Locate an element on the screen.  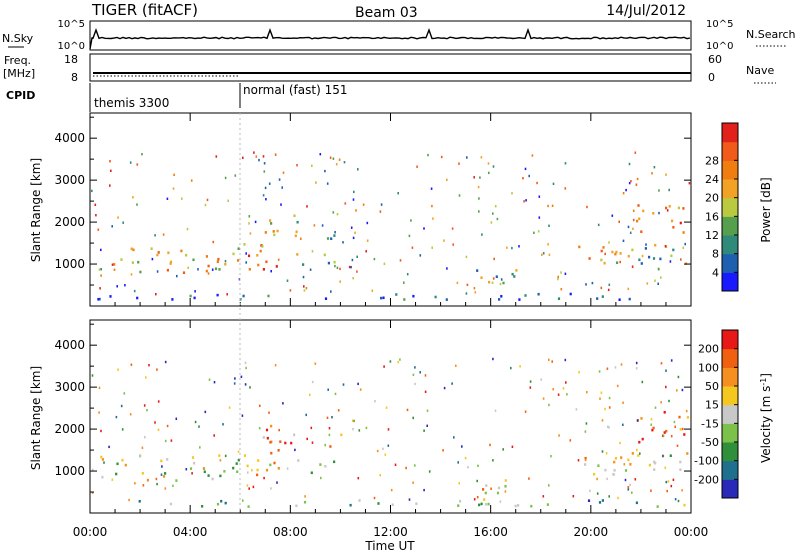
colorbar-tick-label: -50 is located at coordinates (710, 442).